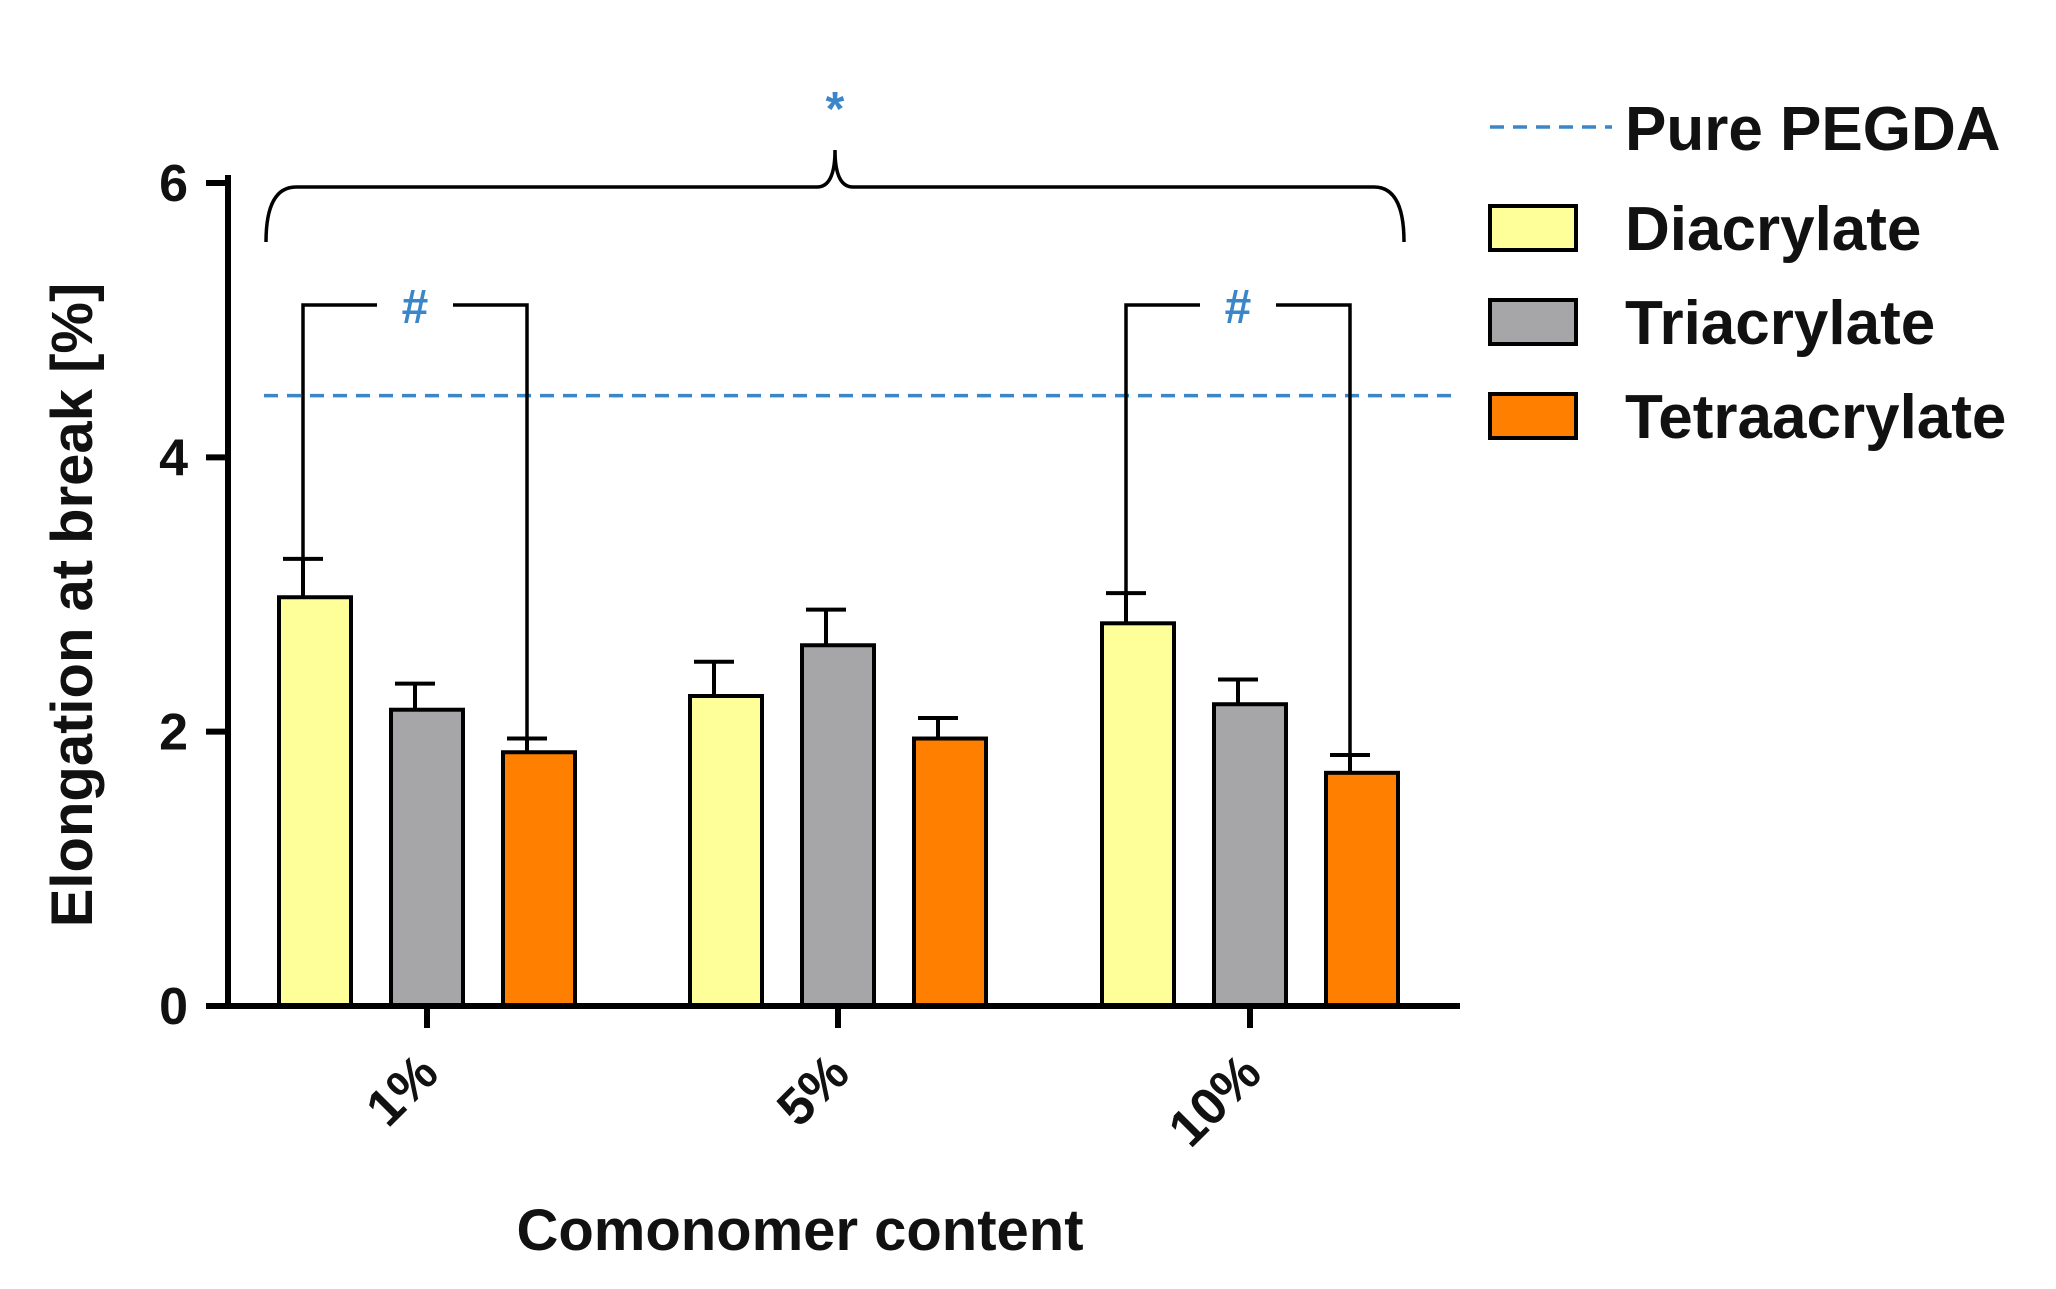 This screenshot has width=2056, height=1289. Describe the element at coordinates (315, 801) in the screenshot. I see `bar-diacrylate-1pct` at that location.